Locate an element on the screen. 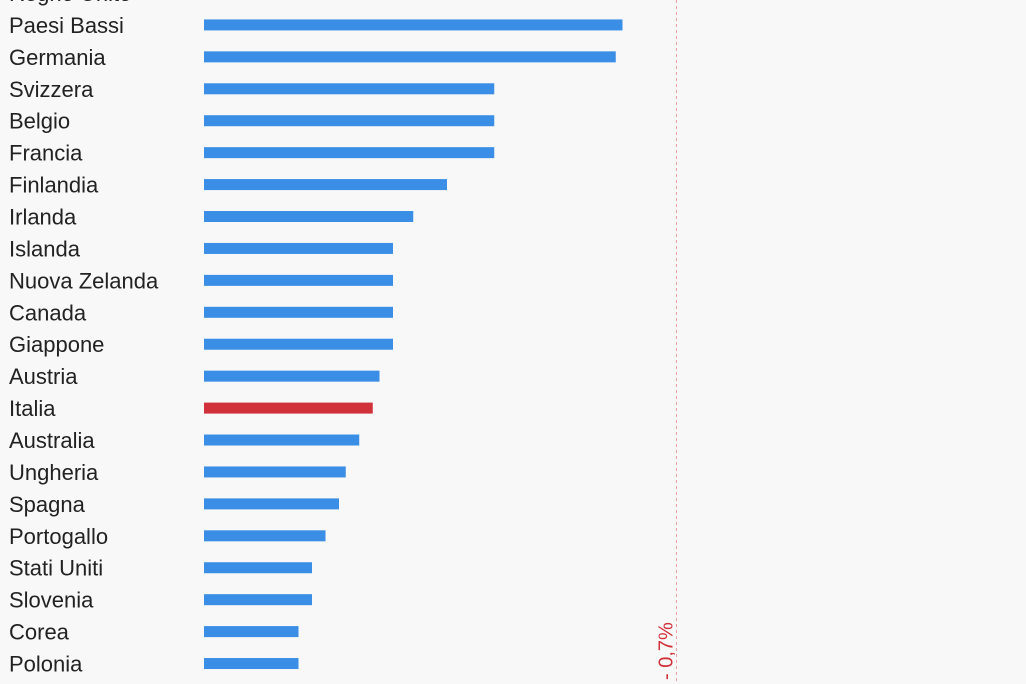 Image resolution: width=1026 pixels, height=684 pixels. category-label-nuova-zelanda: Nuova Zelanda is located at coordinates (84, 280).